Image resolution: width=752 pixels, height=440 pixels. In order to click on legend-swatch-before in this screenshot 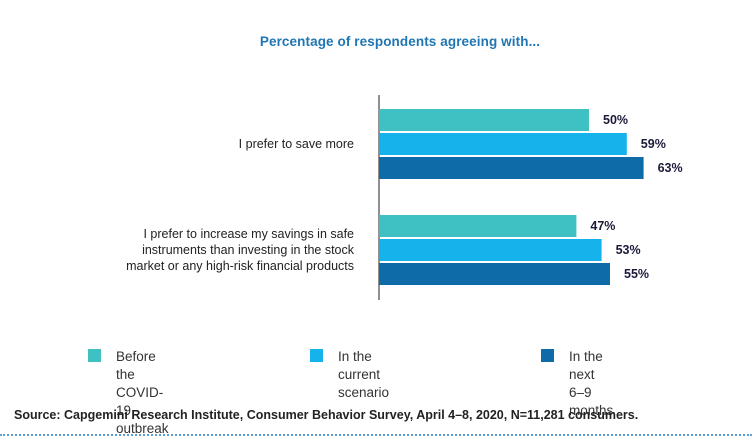, I will do `click(94, 355)`.